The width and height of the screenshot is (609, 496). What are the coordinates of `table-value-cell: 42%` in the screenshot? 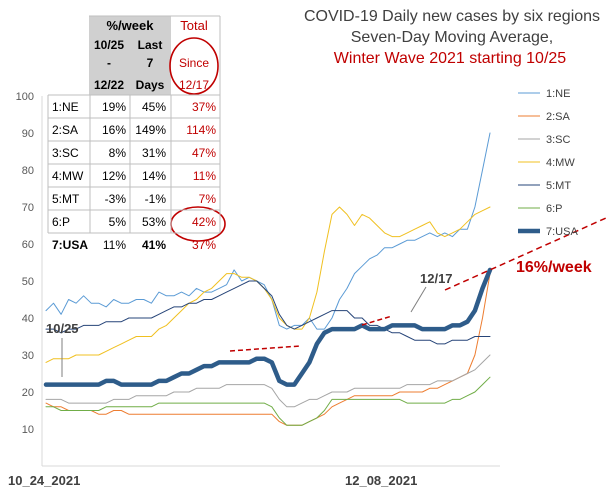 It's located at (204, 222).